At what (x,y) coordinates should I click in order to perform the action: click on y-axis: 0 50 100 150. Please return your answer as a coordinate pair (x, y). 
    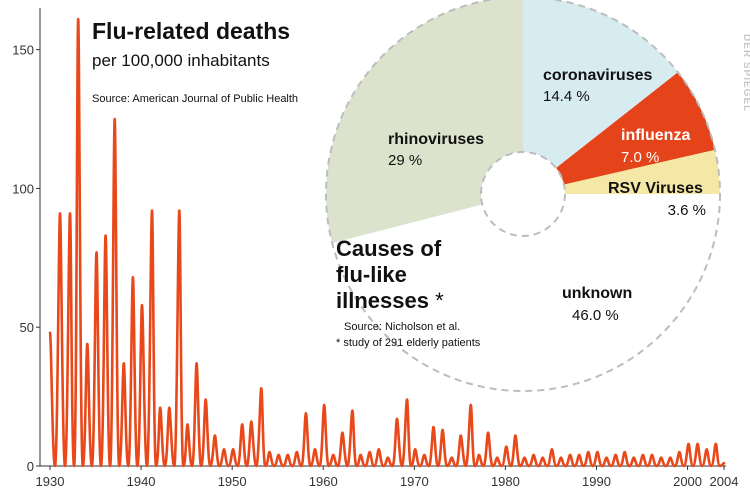
    Looking at the image, I should click on (26, 241).